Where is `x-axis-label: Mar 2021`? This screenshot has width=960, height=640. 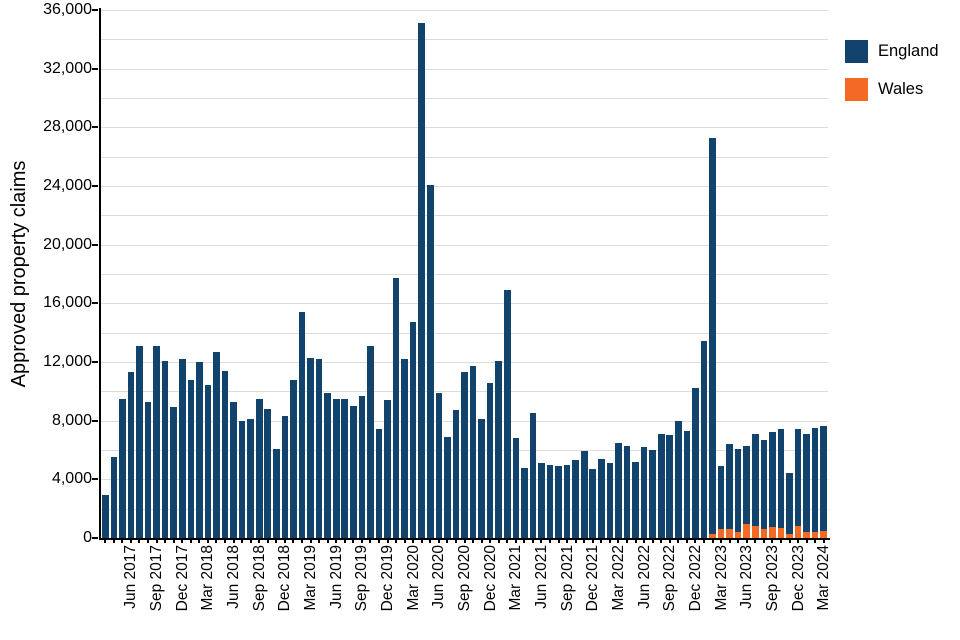 x-axis-label: Mar 2021 is located at coordinates (516, 578).